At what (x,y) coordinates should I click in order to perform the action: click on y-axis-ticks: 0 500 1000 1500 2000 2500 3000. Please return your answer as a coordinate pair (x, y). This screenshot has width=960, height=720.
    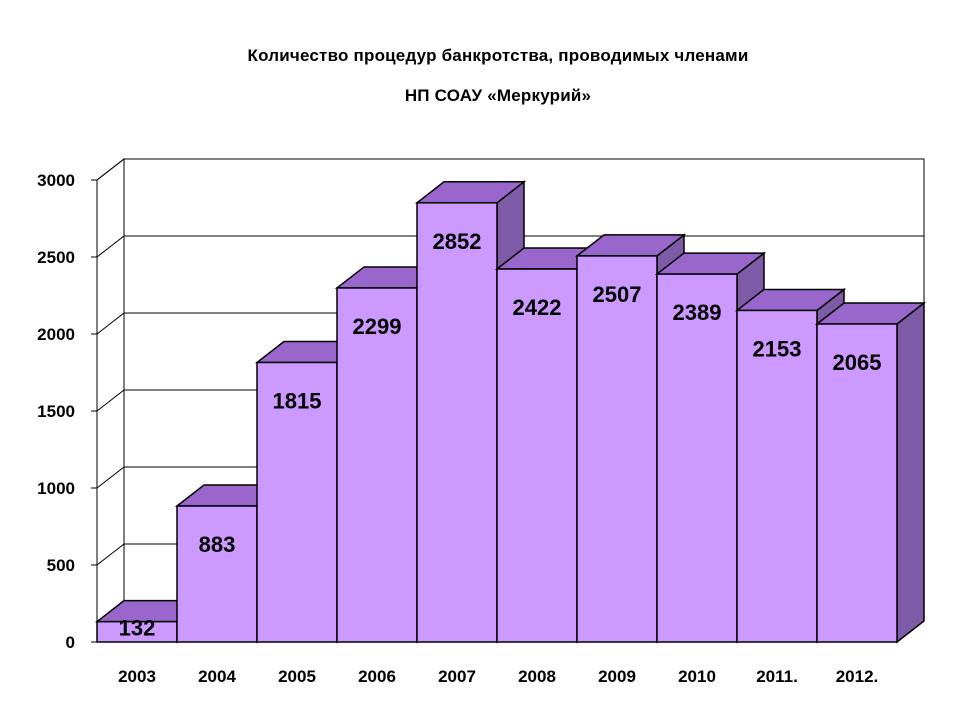
    Looking at the image, I should click on (67, 411).